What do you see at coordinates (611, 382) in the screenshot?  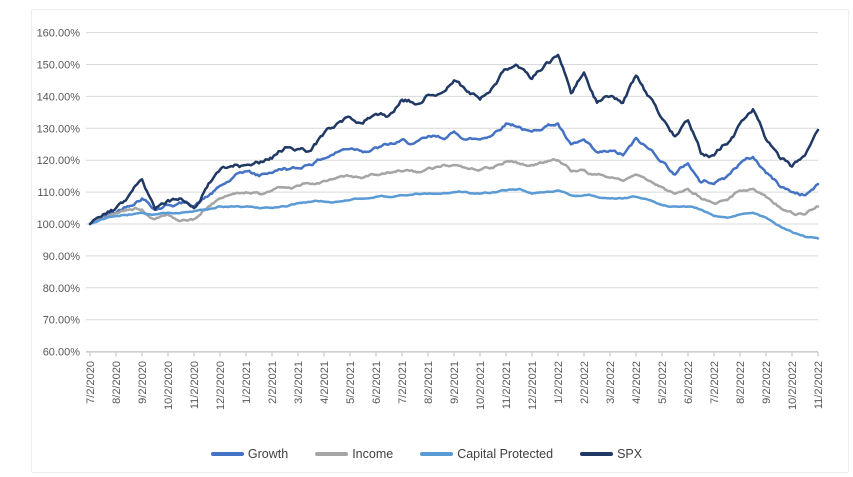 I see `x-tick-label: 3/2/2022` at bounding box center [611, 382].